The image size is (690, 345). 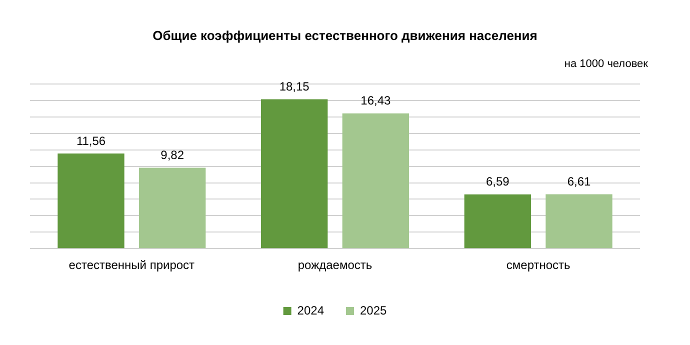 What do you see at coordinates (538, 265) in the screenshot?
I see `x-tick-label: смертность` at bounding box center [538, 265].